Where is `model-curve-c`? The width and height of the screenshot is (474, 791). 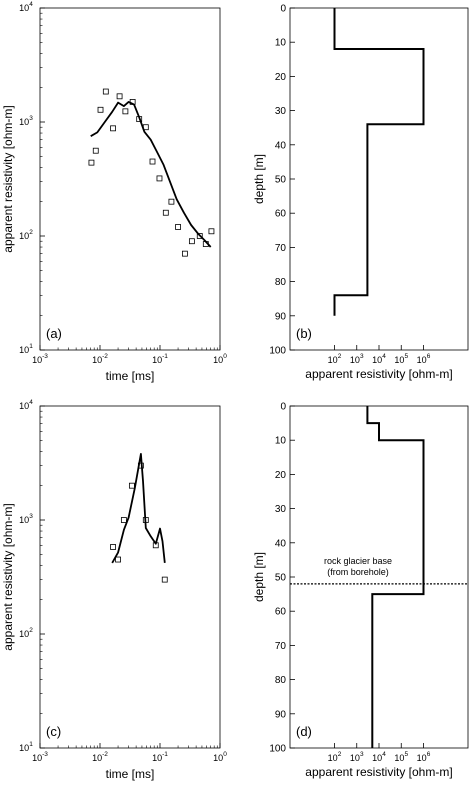
model-curve-c is located at coordinates (138, 508).